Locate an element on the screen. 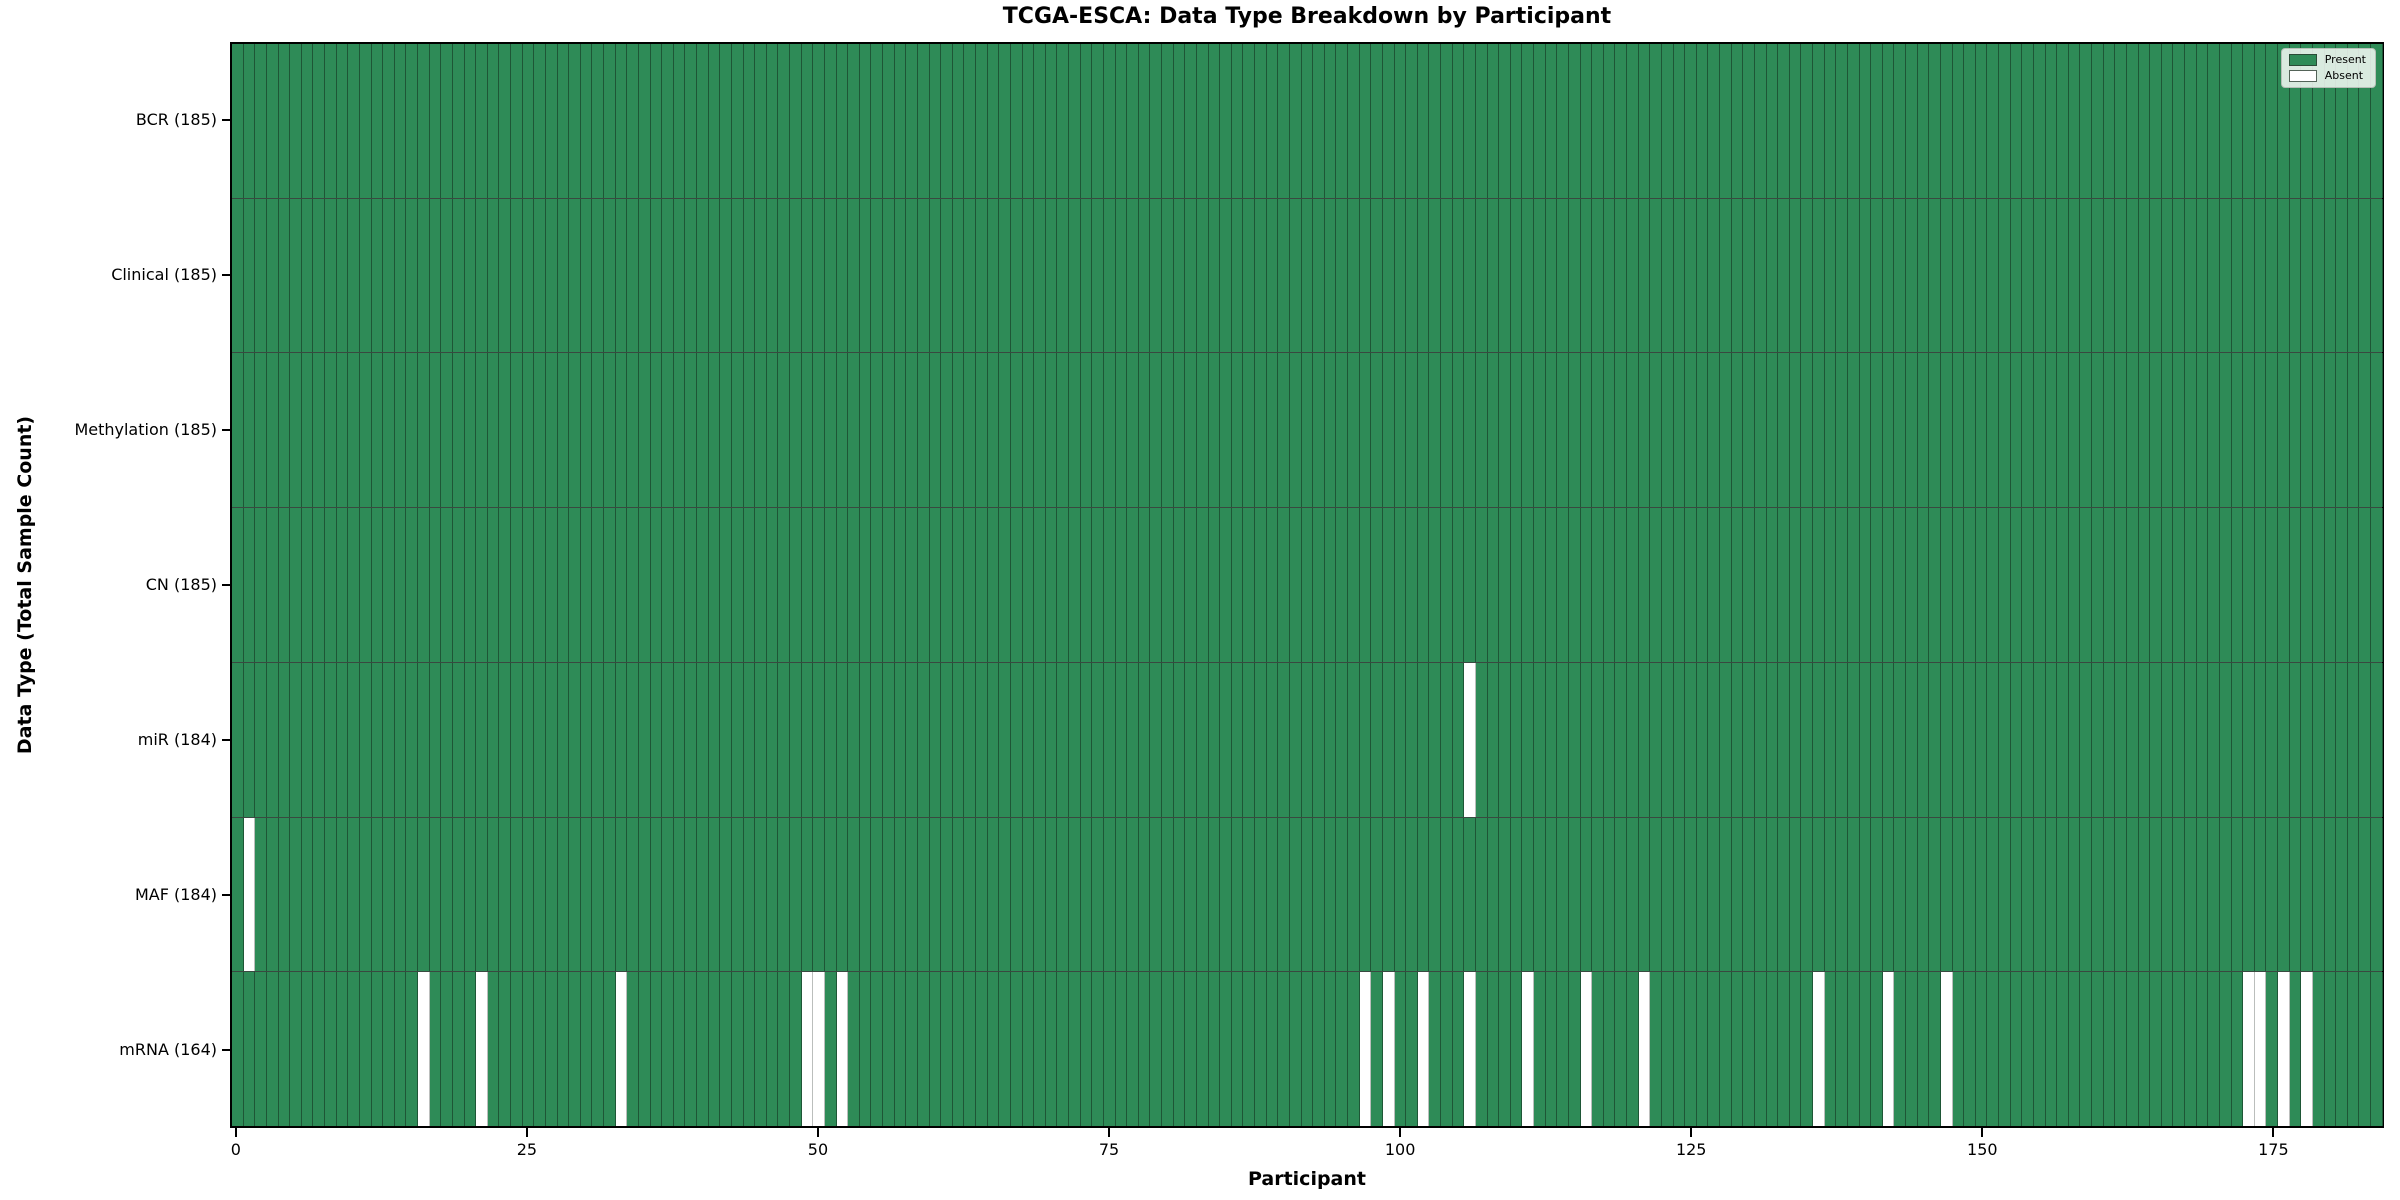  heatmap-row-bcr is located at coordinates (1307, 121).